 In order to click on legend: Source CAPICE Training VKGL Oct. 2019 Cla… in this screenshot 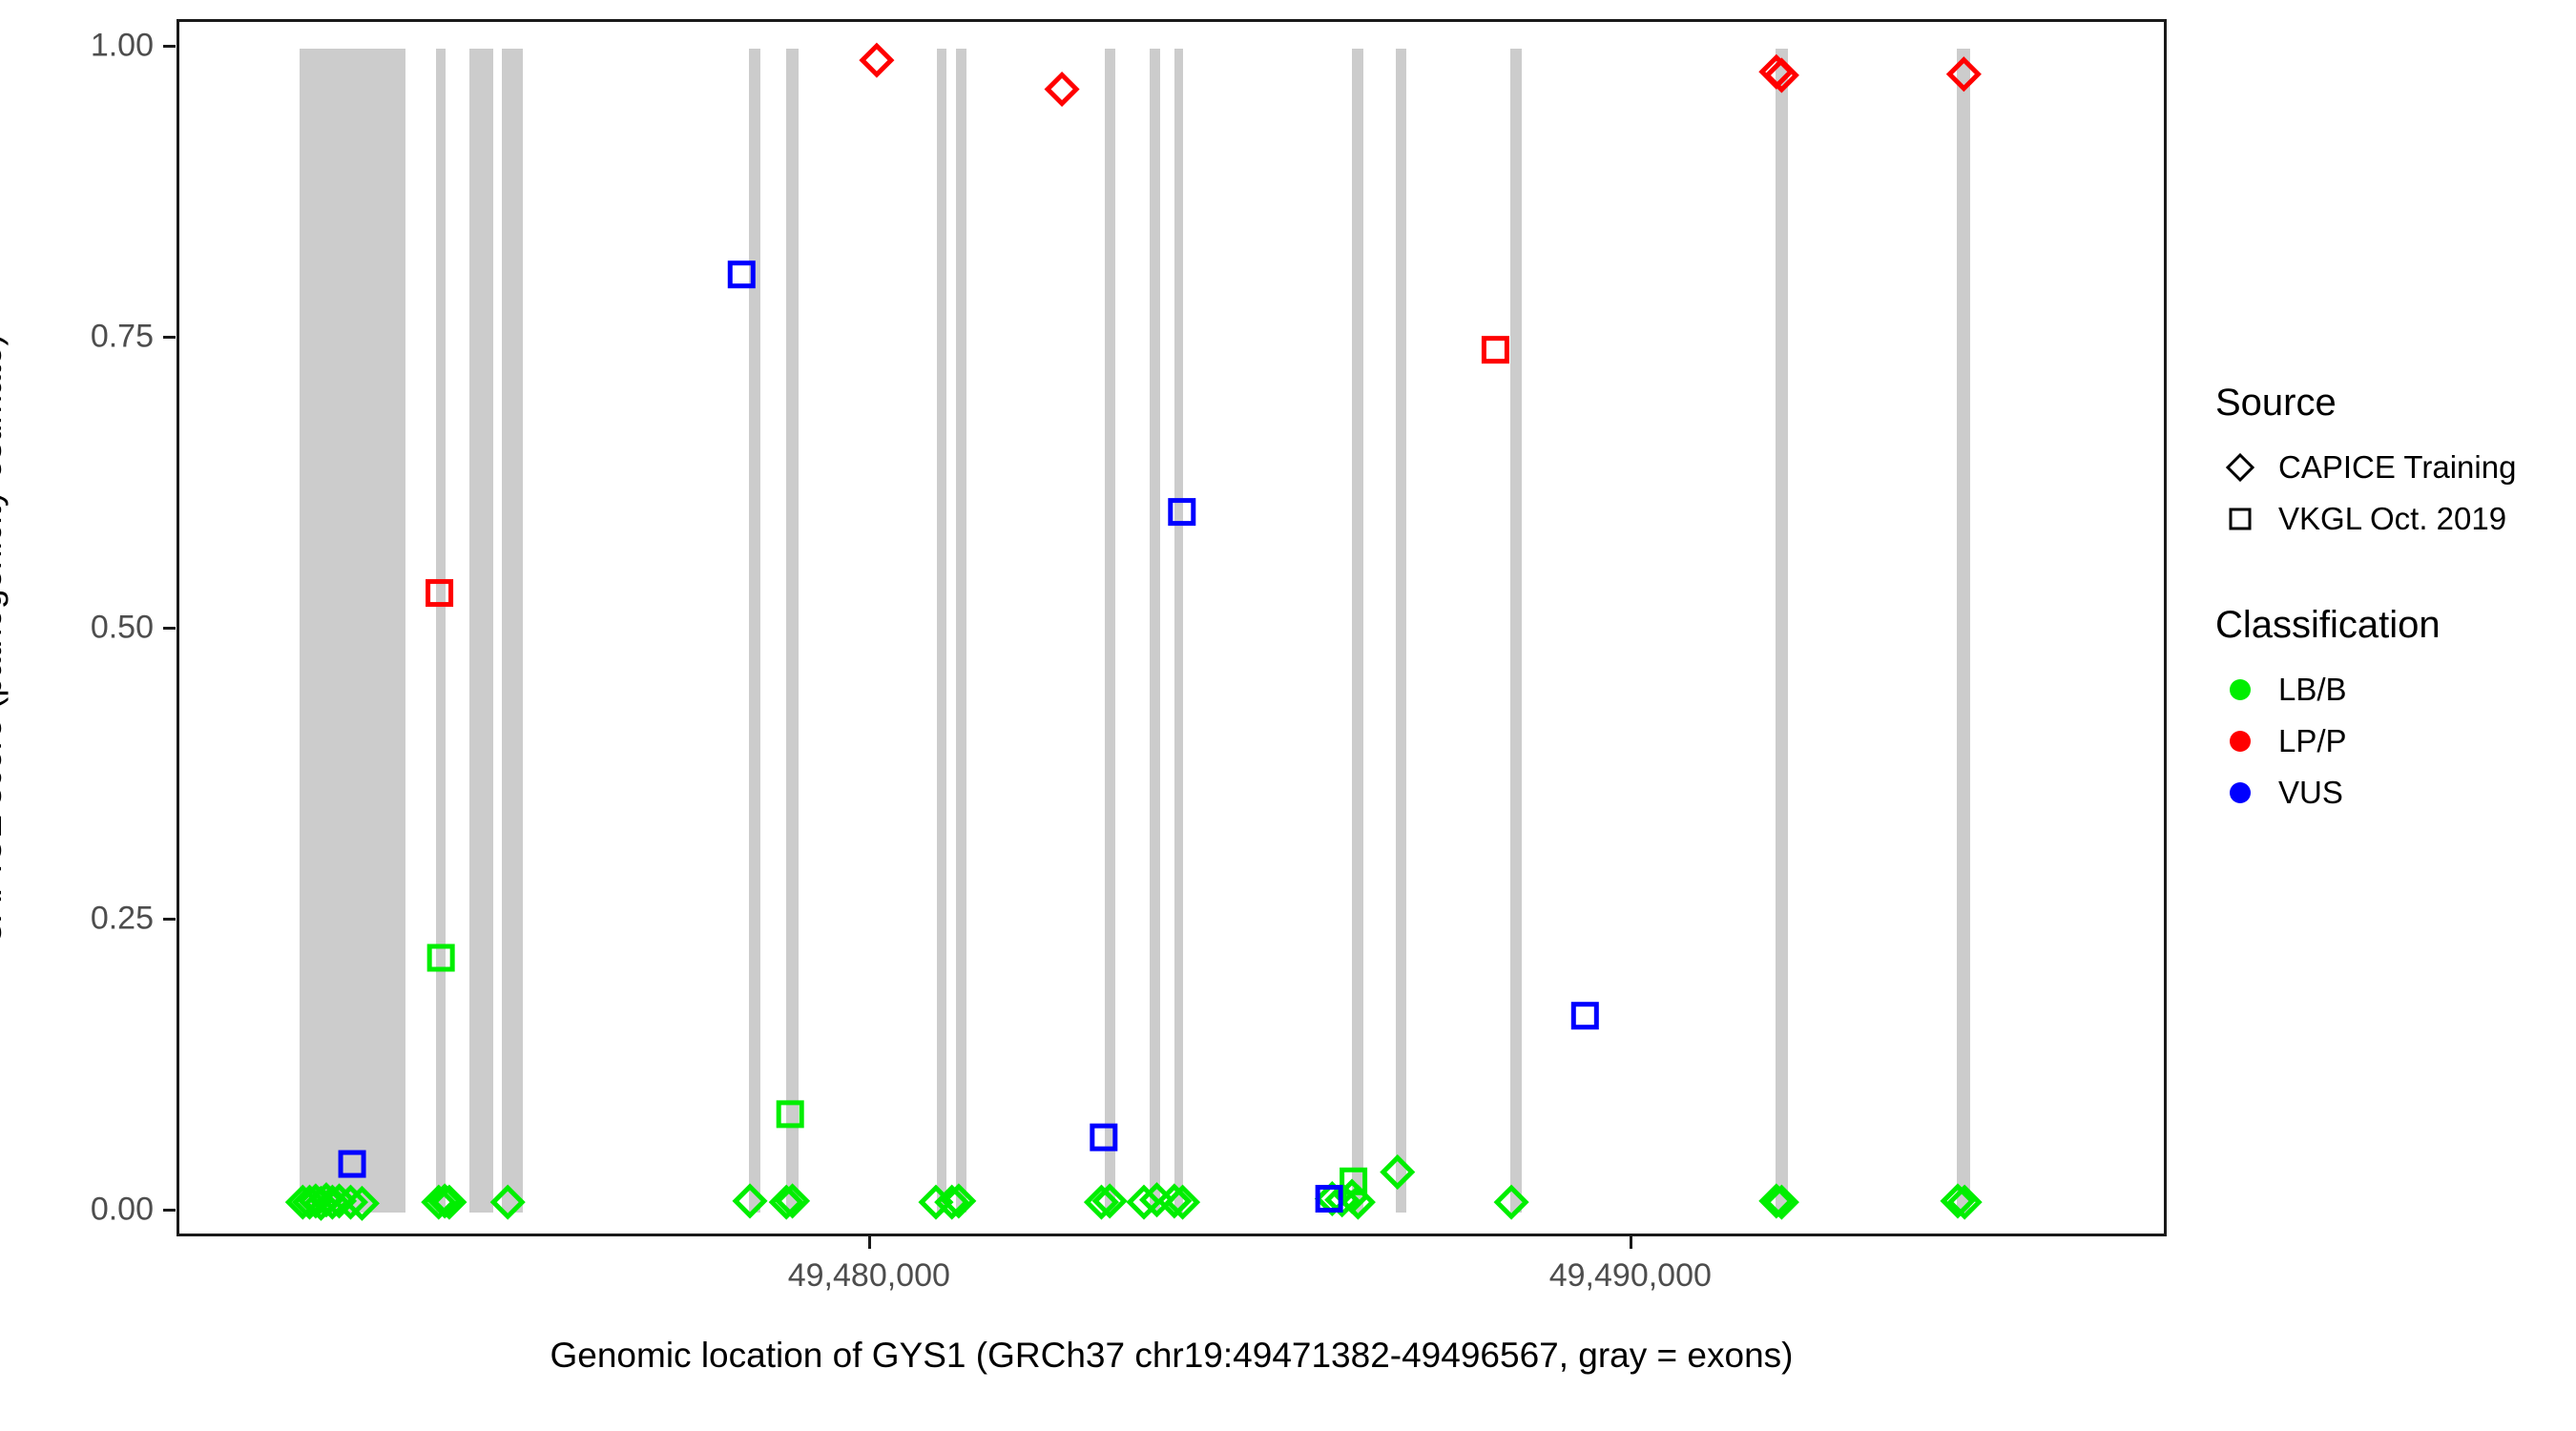, I will do `click(2385, 600)`.